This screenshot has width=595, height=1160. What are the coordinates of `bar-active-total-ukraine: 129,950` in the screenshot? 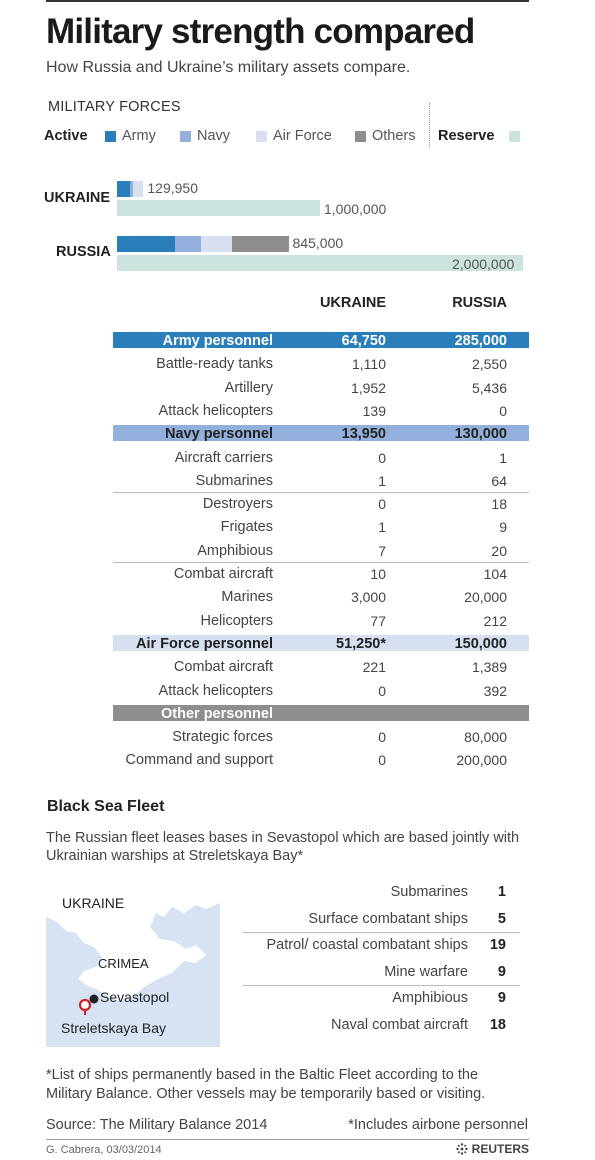 It's located at (172, 188).